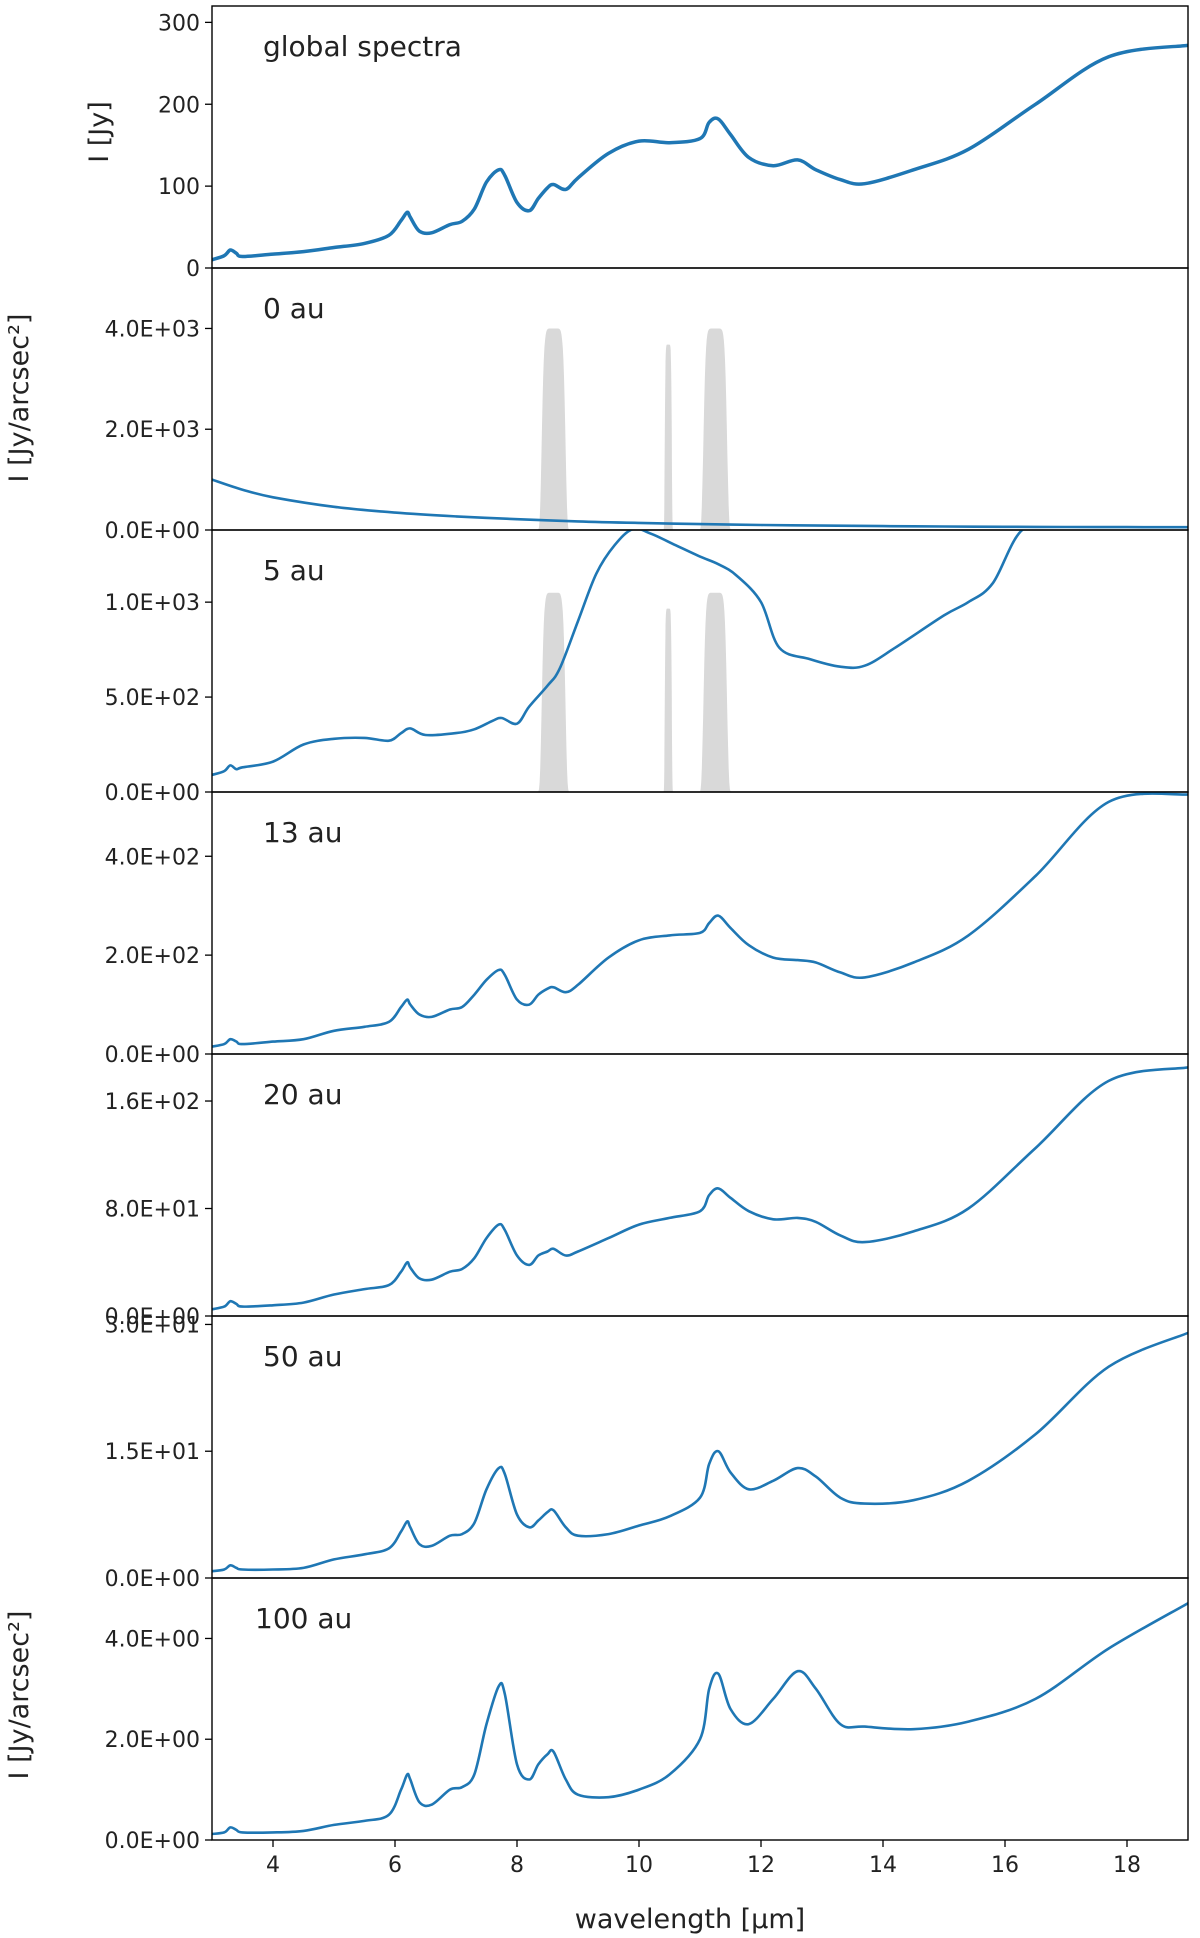 This screenshot has height=1938, width=1200. I want to click on x-tick-label-4: 12, so click(761, 1865).